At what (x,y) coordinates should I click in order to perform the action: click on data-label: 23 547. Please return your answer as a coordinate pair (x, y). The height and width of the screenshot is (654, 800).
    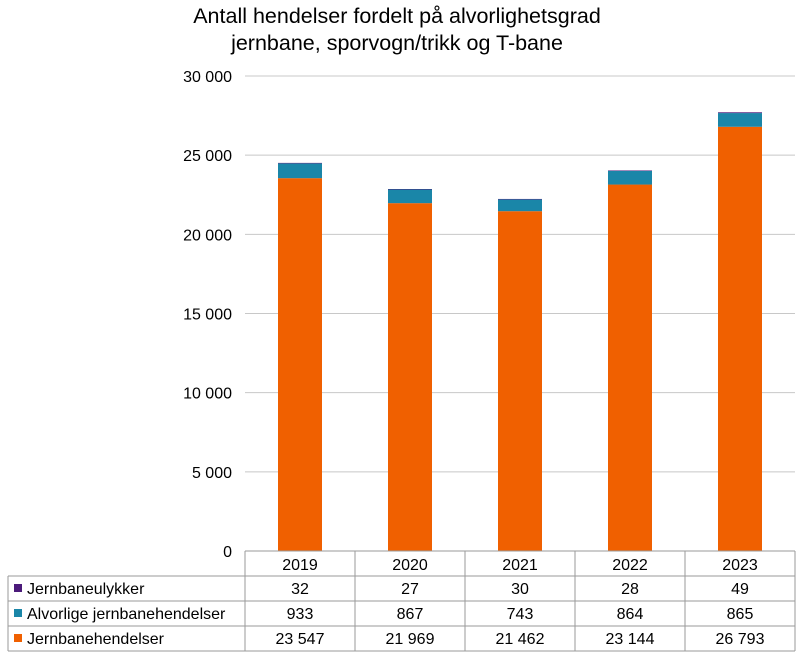
    Looking at the image, I should click on (300, 639).